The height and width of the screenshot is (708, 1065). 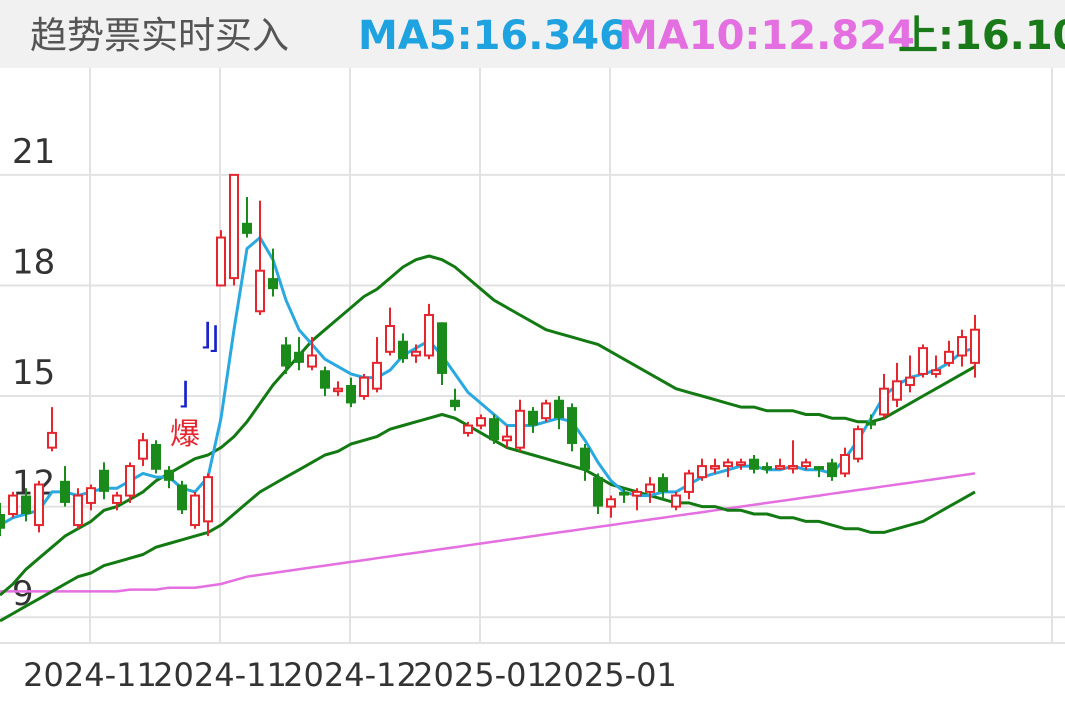 What do you see at coordinates (185, 434) in the screenshot?
I see `chart-annotation: 爆` at bounding box center [185, 434].